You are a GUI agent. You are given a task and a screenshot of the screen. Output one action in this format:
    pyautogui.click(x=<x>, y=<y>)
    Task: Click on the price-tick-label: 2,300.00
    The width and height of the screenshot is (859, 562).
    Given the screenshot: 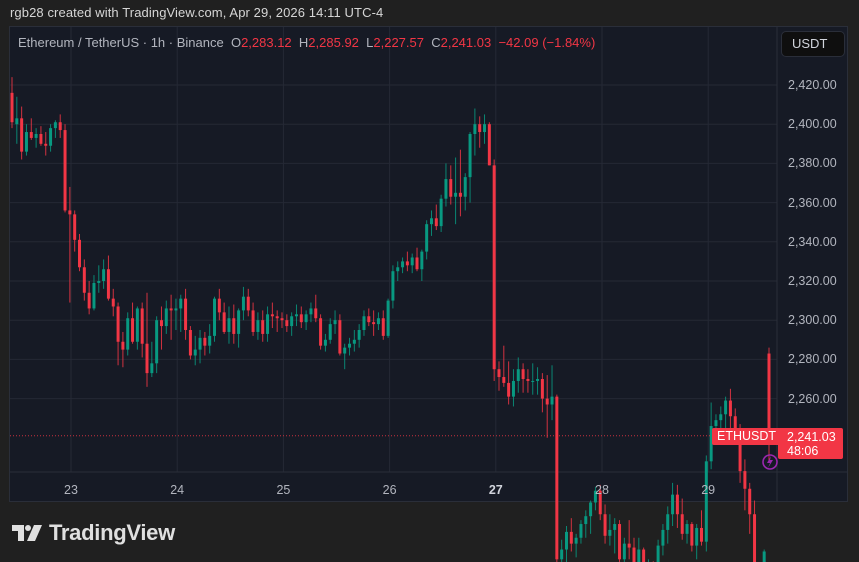 What is the action you would take?
    pyautogui.click(x=812, y=320)
    